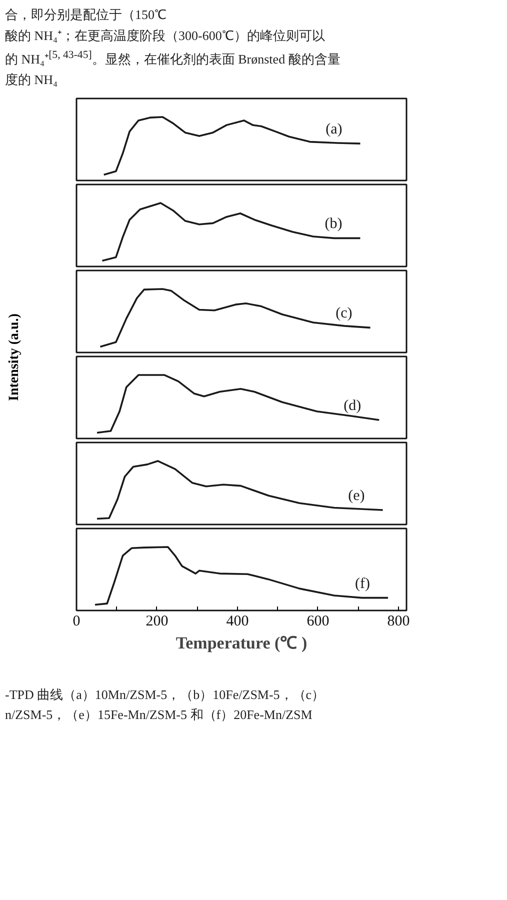 The width and height of the screenshot is (507, 900). I want to click on series-label: (d), so click(353, 406).